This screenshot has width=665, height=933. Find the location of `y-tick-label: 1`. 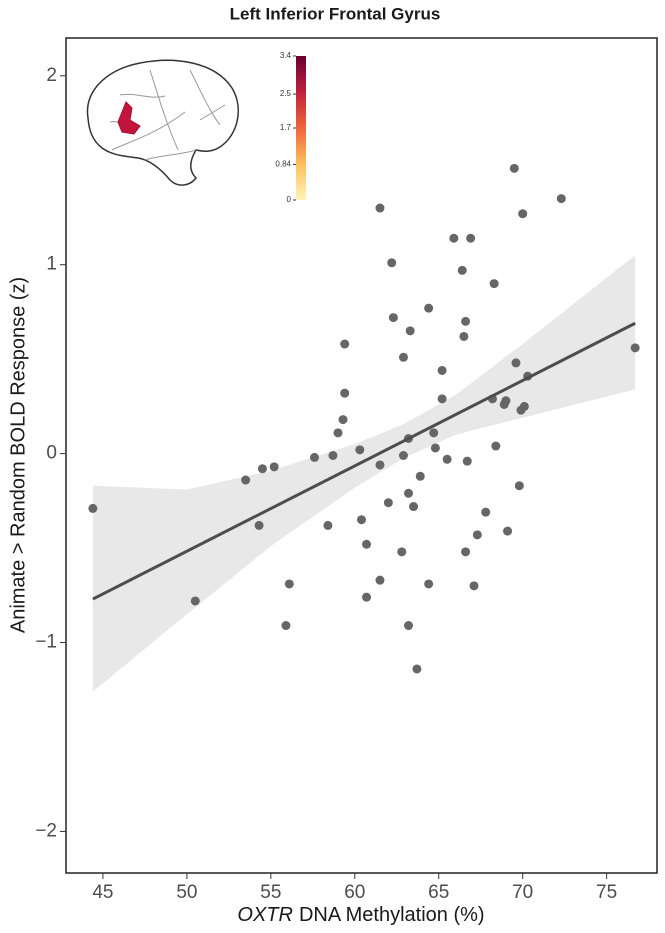

y-tick-label: 1 is located at coordinates (51, 264).